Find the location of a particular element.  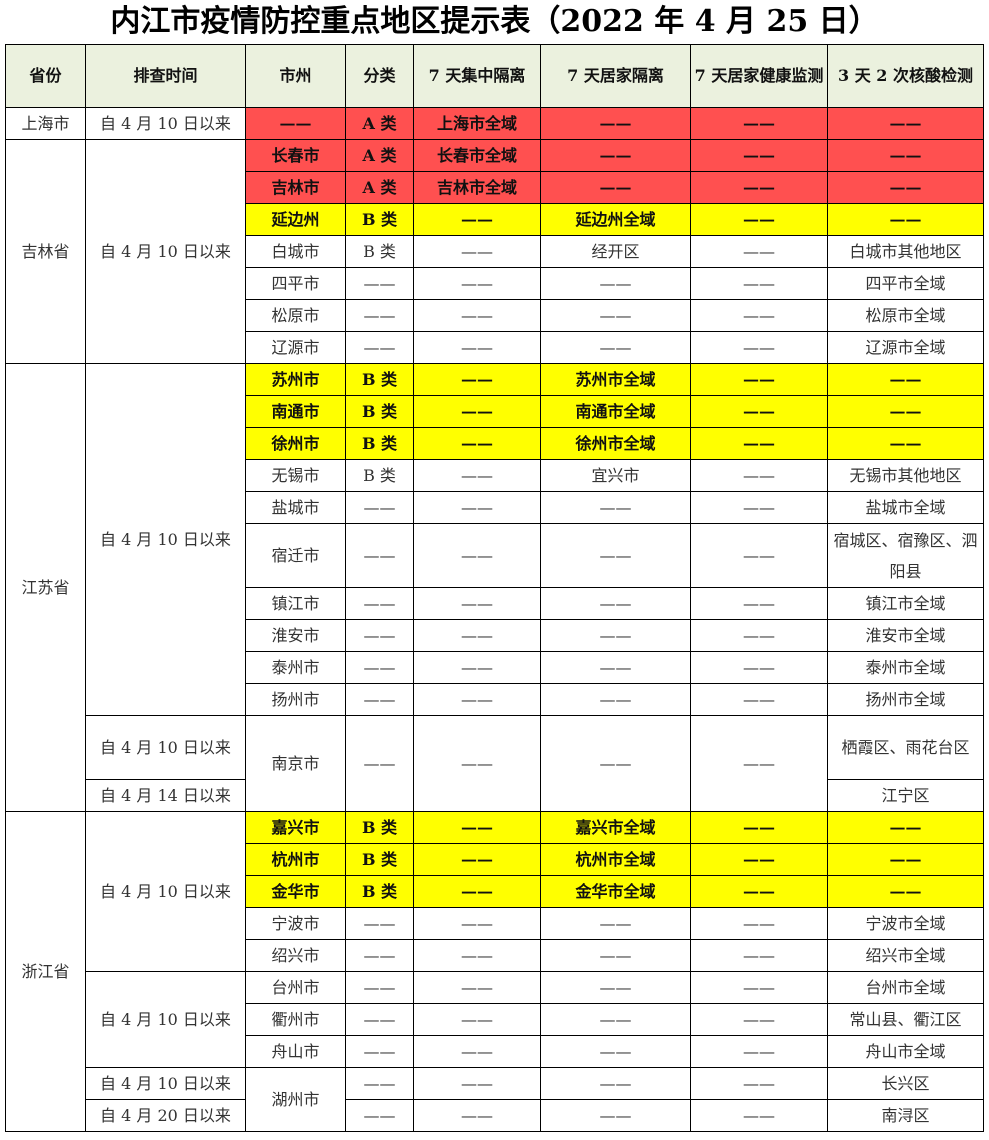

table-cell: 台州市 is located at coordinates (295, 987).